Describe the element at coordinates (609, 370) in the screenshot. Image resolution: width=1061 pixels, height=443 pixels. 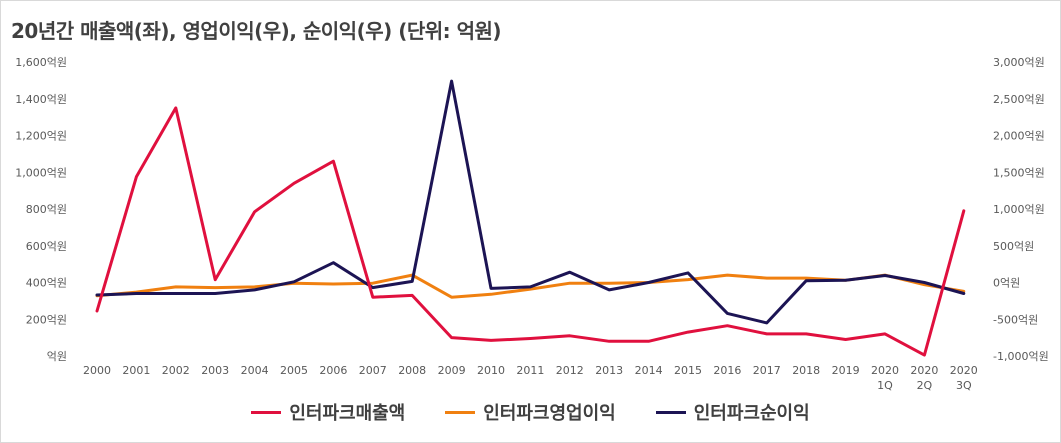
I see `x-axis-tick-label: 2013` at that location.